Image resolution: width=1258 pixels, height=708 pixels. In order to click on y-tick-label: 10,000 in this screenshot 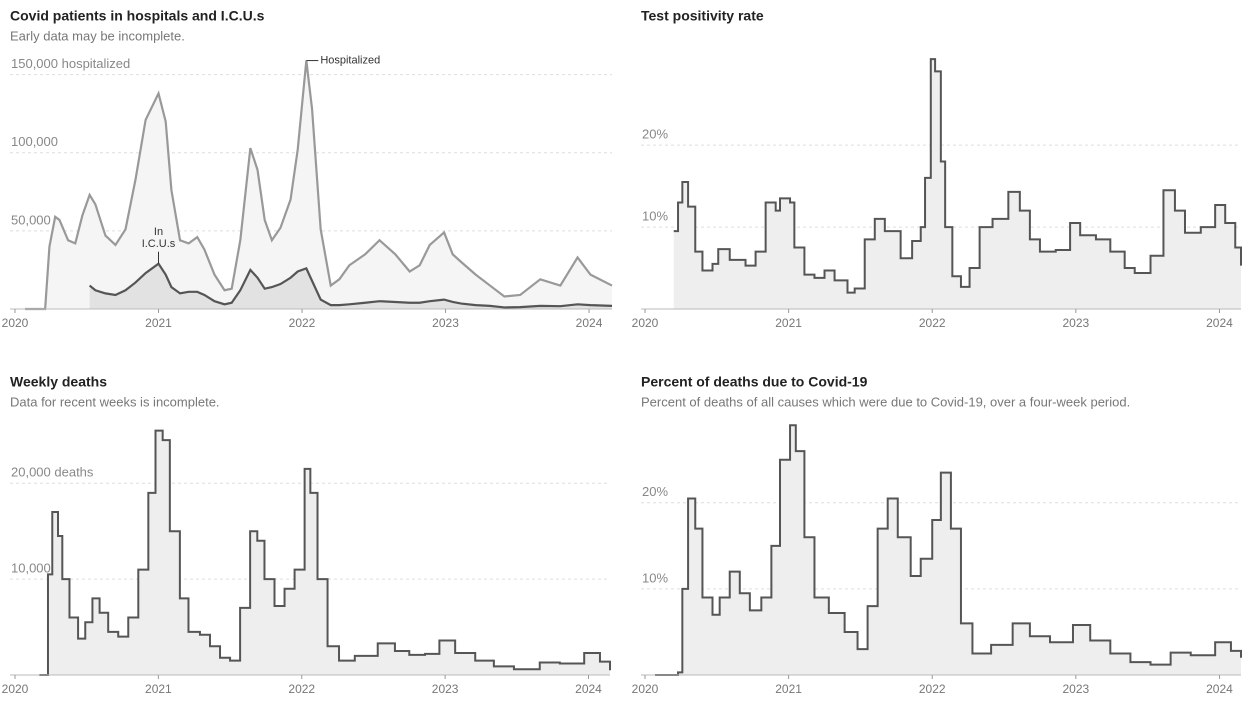, I will do `click(31, 568)`.